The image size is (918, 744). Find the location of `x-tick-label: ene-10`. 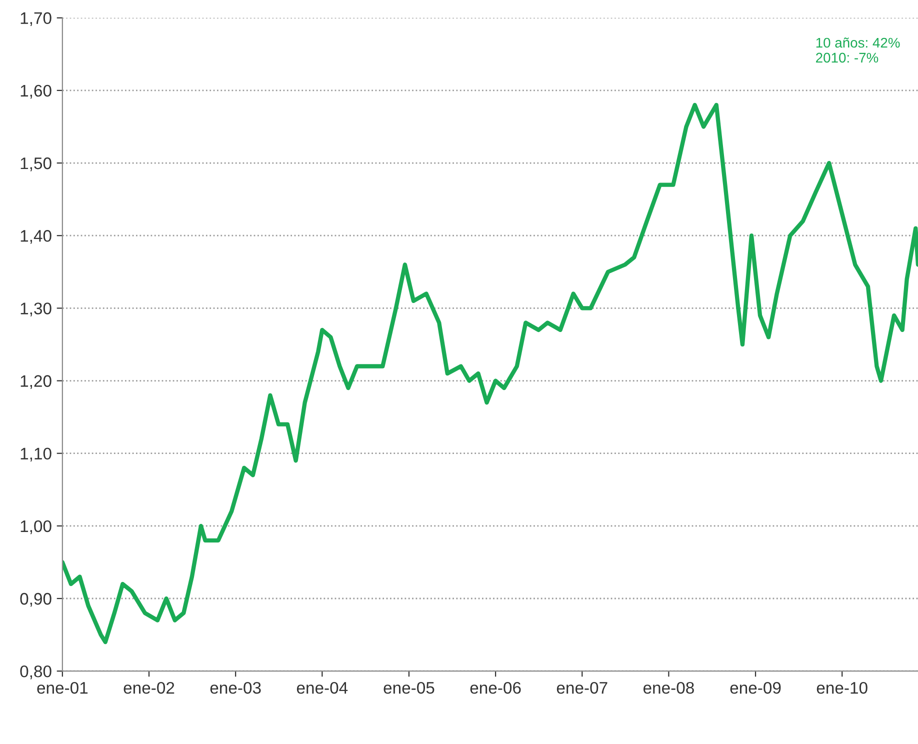

x-tick-label: ene-10 is located at coordinates (842, 688).